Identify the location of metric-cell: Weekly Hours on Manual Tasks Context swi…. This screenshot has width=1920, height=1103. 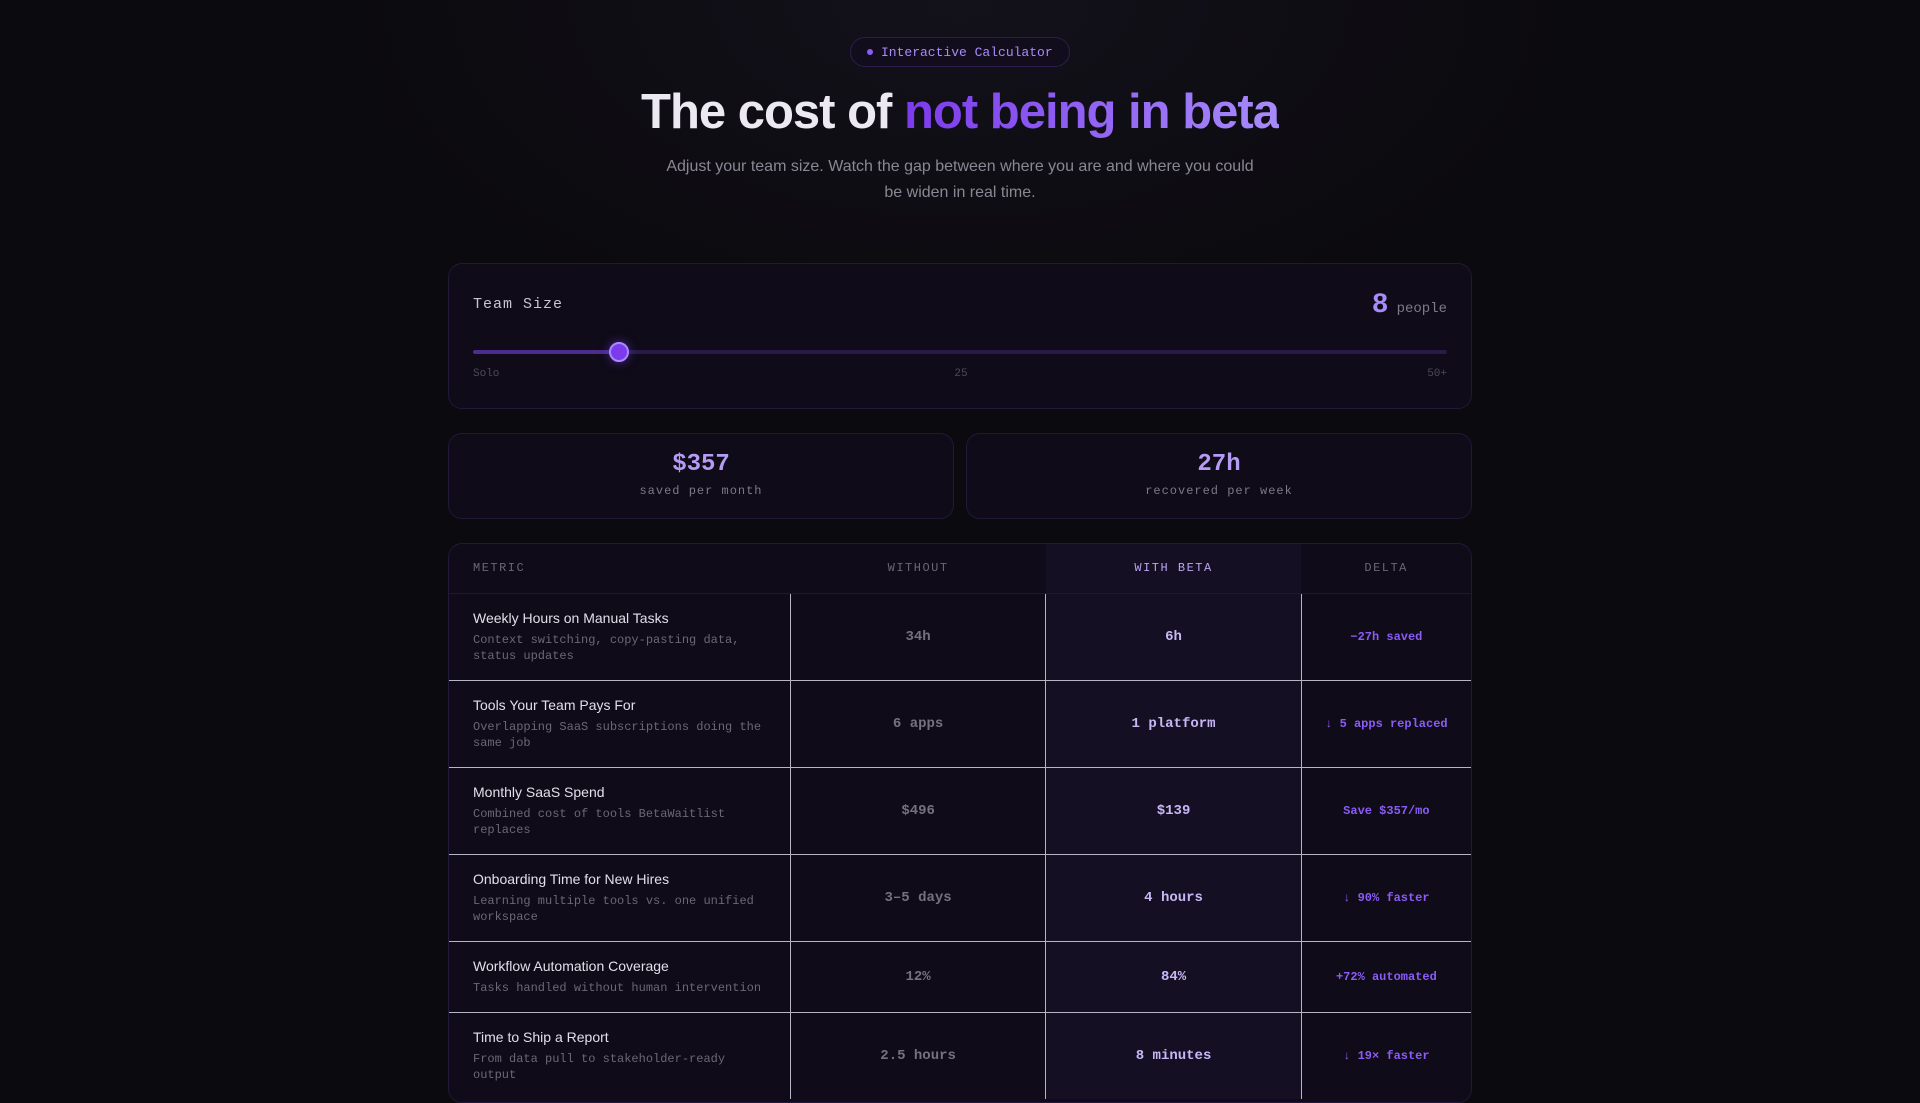
(620, 636).